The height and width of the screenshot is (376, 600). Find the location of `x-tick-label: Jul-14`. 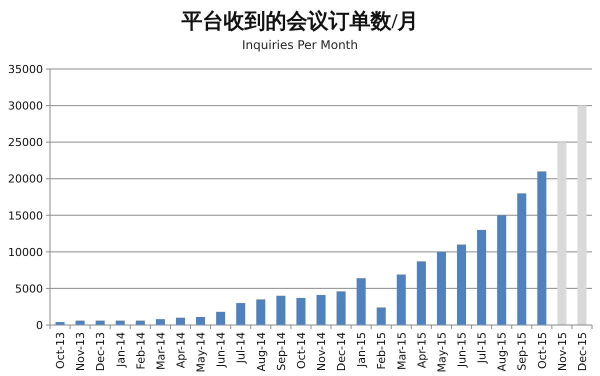

x-tick-label: Jul-14 is located at coordinates (241, 348).